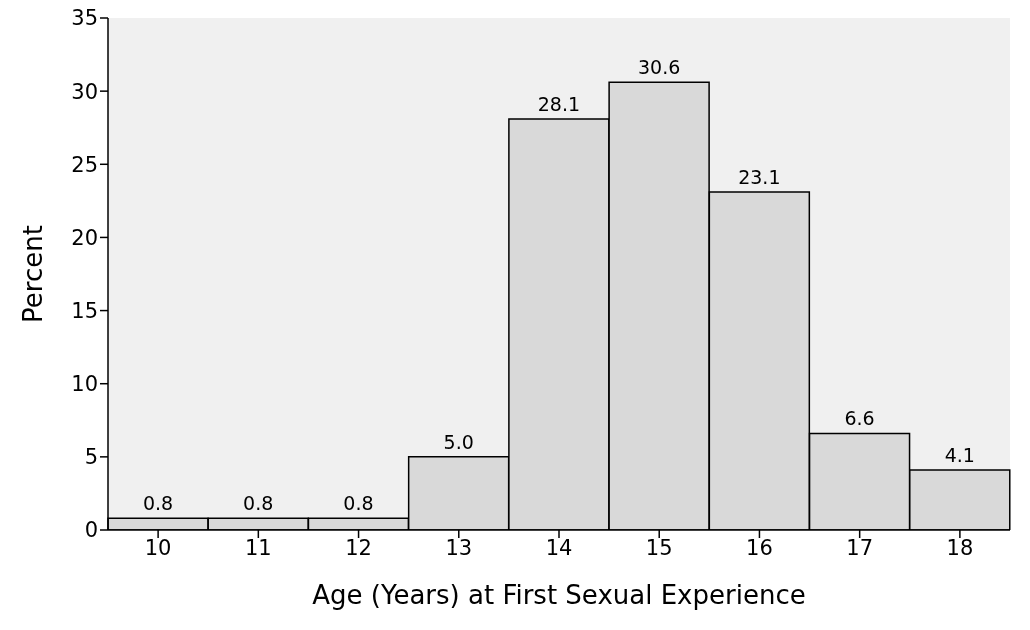  What do you see at coordinates (91, 530) in the screenshot?
I see `y-tick-label: 0` at bounding box center [91, 530].